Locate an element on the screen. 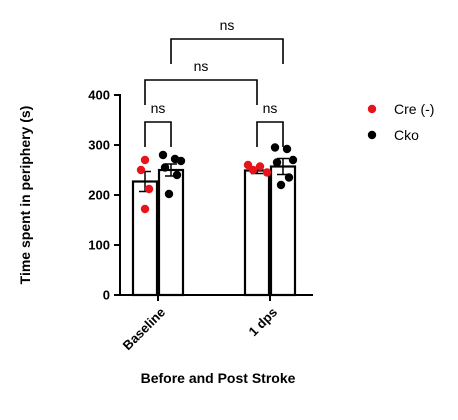 Image resolution: width=458 pixels, height=420 pixels. points-layer is located at coordinates (217, 178).